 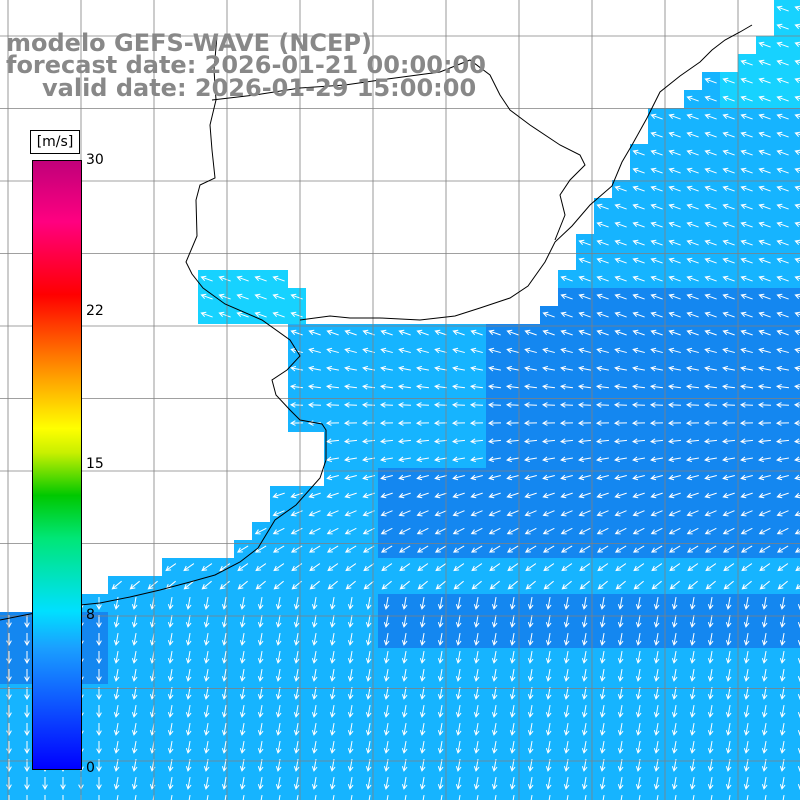 I want to click on colorbar-tick-30: 30, so click(x=95, y=160).